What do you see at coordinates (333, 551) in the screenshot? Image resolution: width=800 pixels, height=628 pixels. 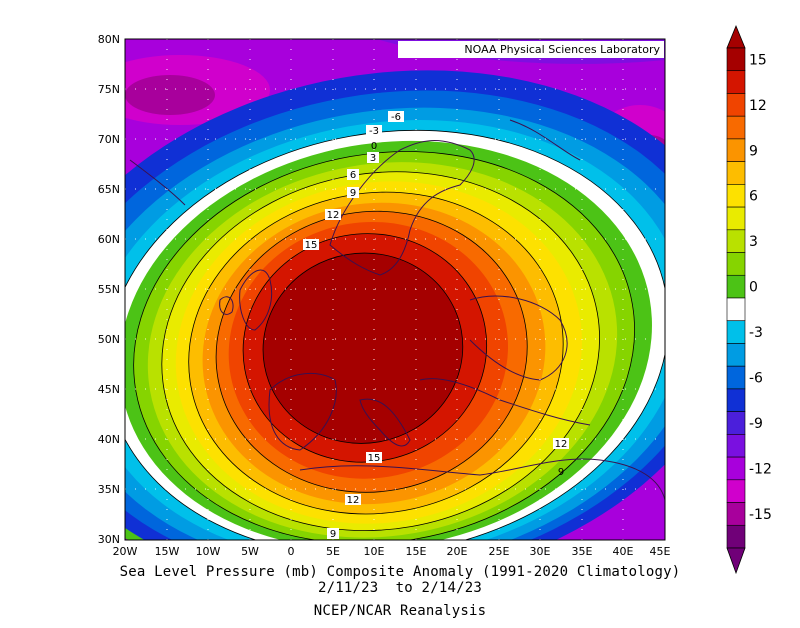 I see `lon-label: 5E` at bounding box center [333, 551].